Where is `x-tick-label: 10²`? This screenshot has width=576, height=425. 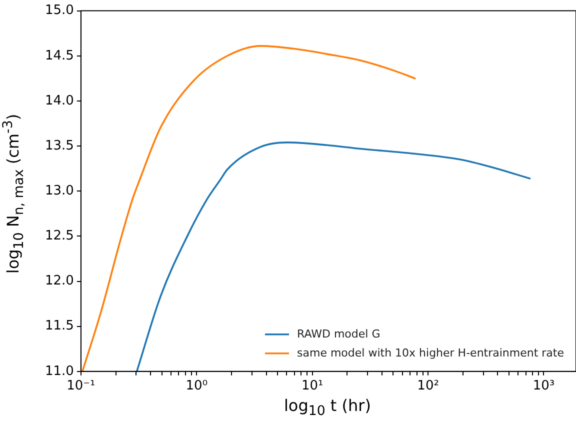 x-tick-label: 10² is located at coordinates (428, 386).